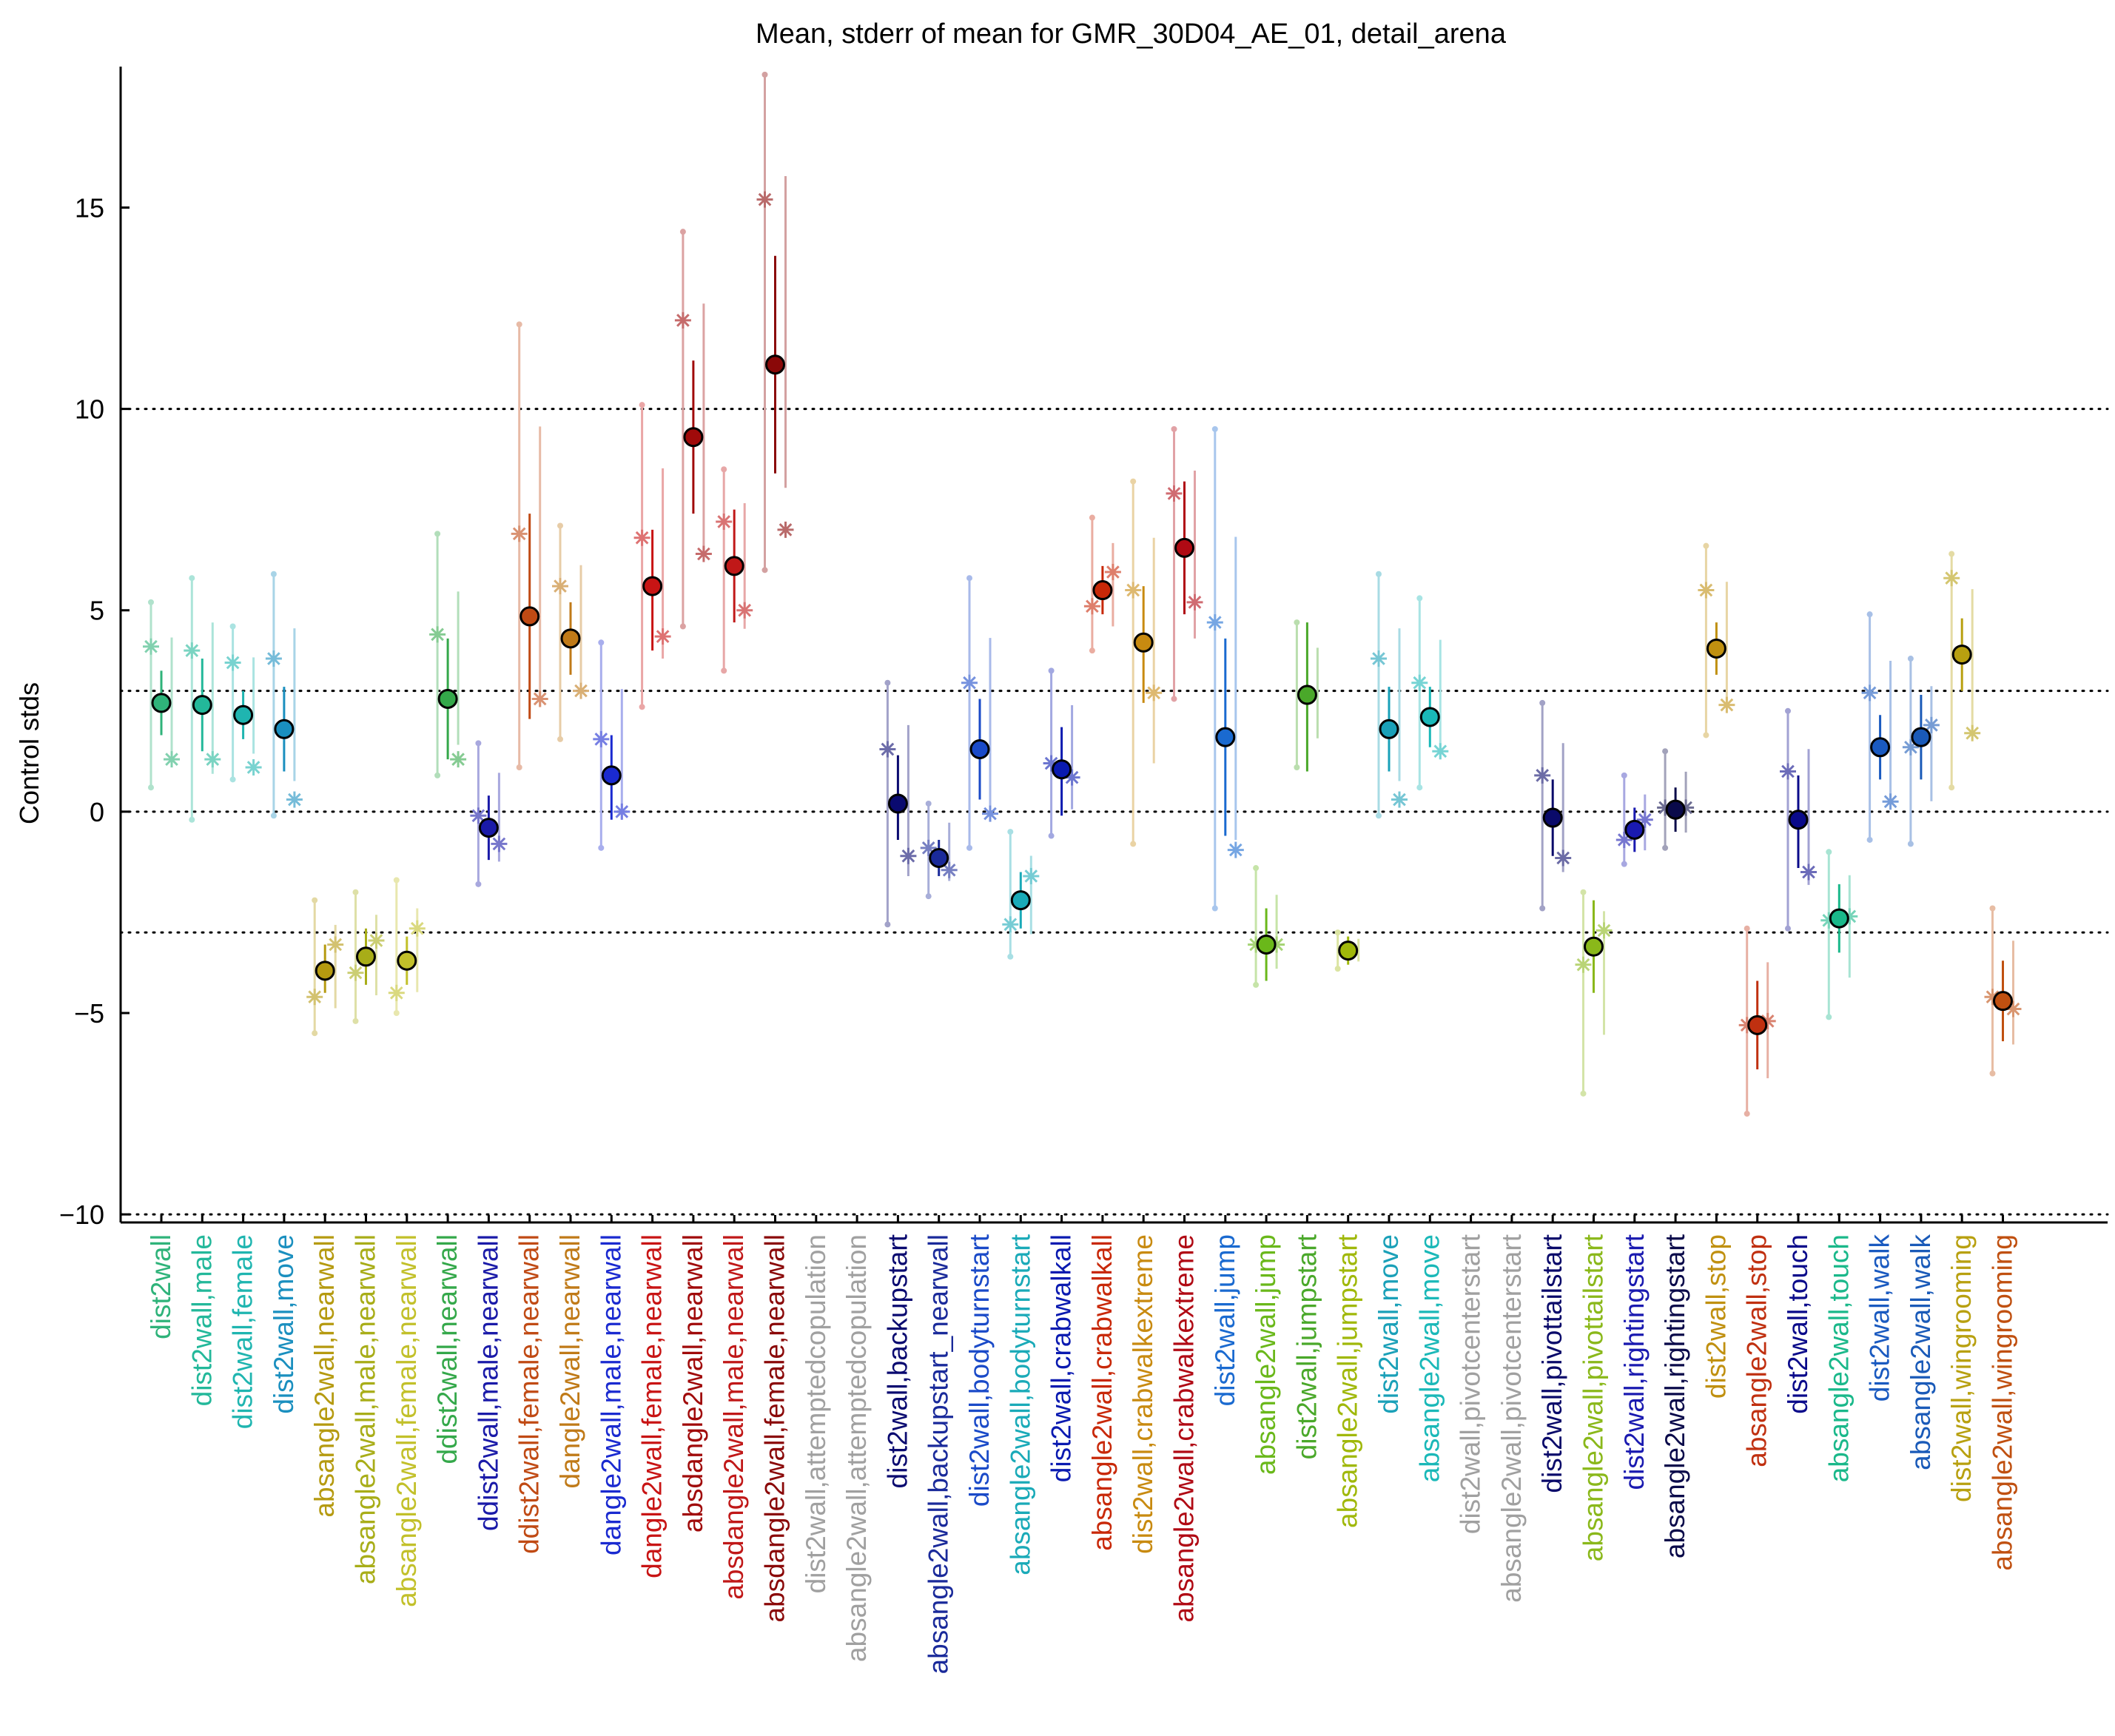 This screenshot has height=1736, width=2115. I want to click on y-tick-label: 0, so click(97, 812).